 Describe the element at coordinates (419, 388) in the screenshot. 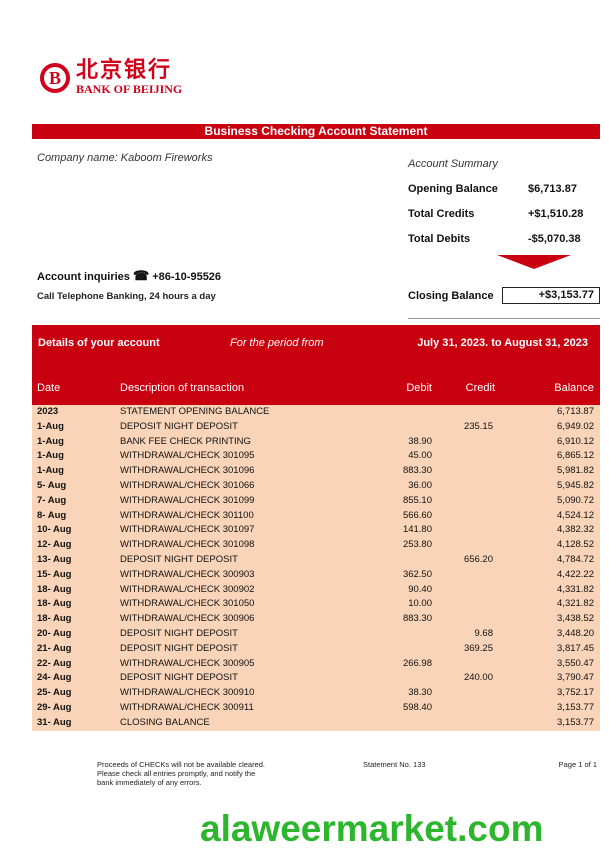

I see `col-debit: Debit` at that location.